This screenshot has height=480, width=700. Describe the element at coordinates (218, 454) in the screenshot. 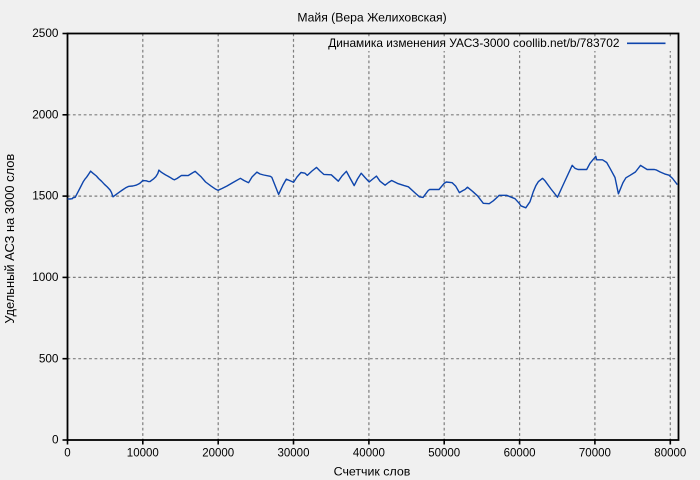

I see `svg-text: 20000` at that location.